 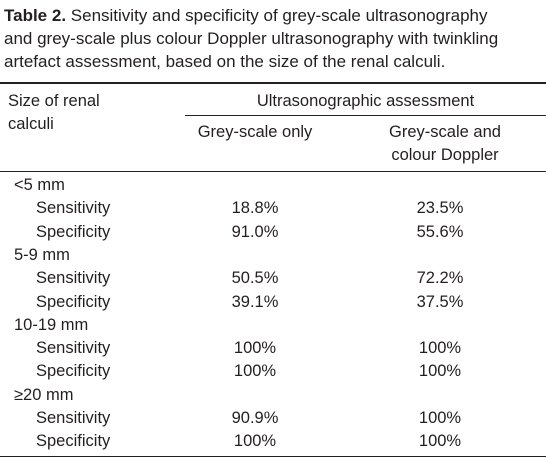 I want to click on group-label: <5 mm, so click(x=39, y=185).